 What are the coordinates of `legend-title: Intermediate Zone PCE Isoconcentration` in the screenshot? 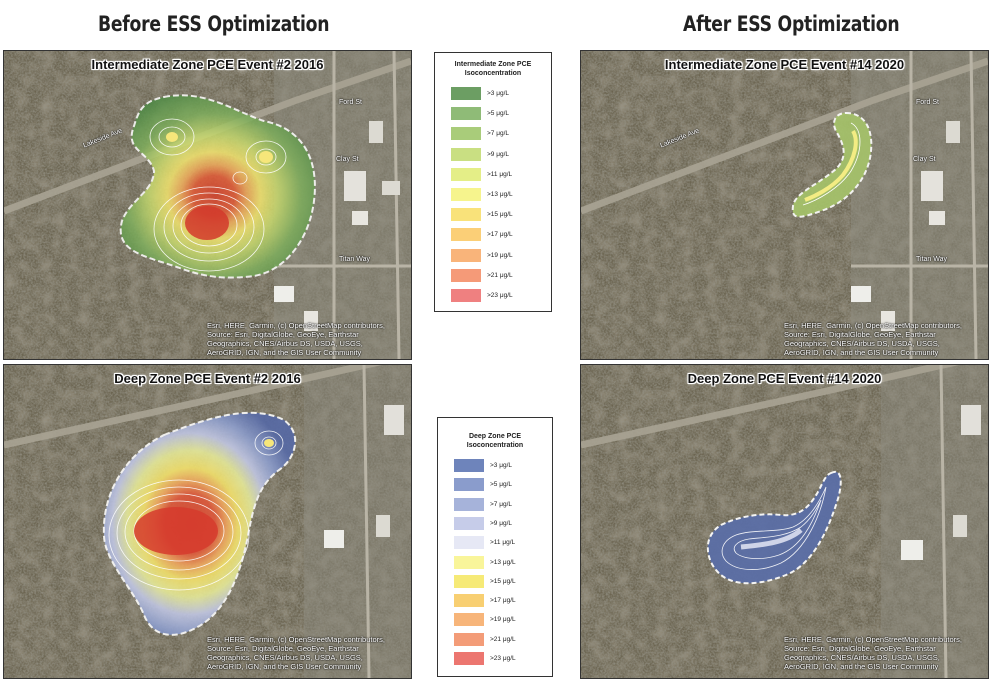 It's located at (493, 69).